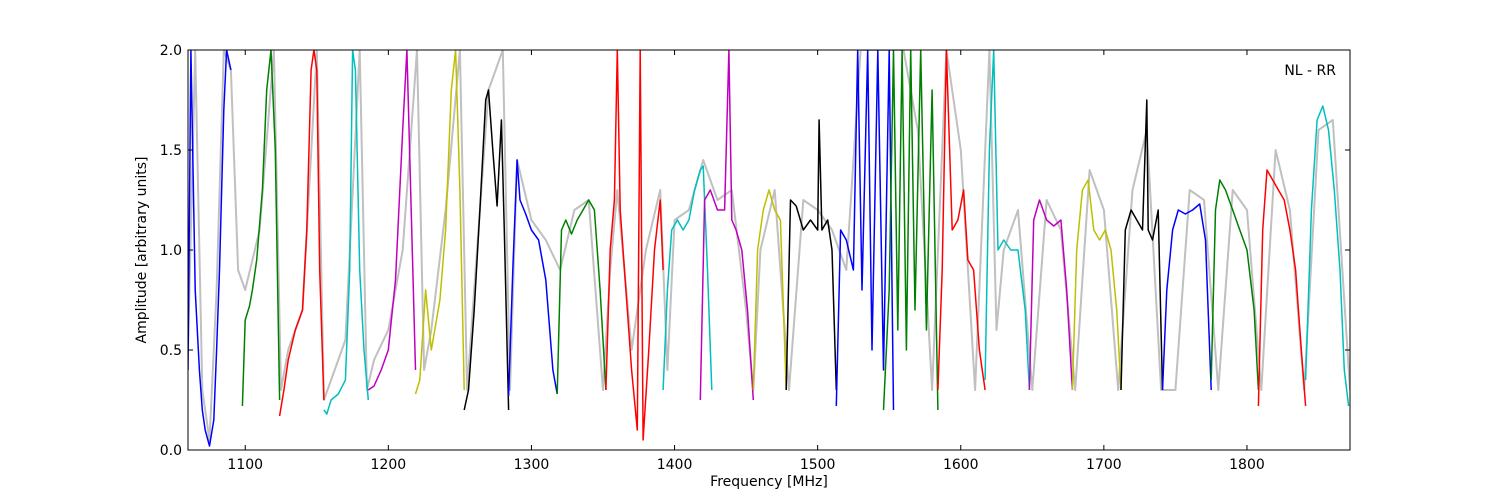 This screenshot has width=1500, height=500. Describe the element at coordinates (818, 465) in the screenshot. I see `x-tick-label: 1500` at that location.